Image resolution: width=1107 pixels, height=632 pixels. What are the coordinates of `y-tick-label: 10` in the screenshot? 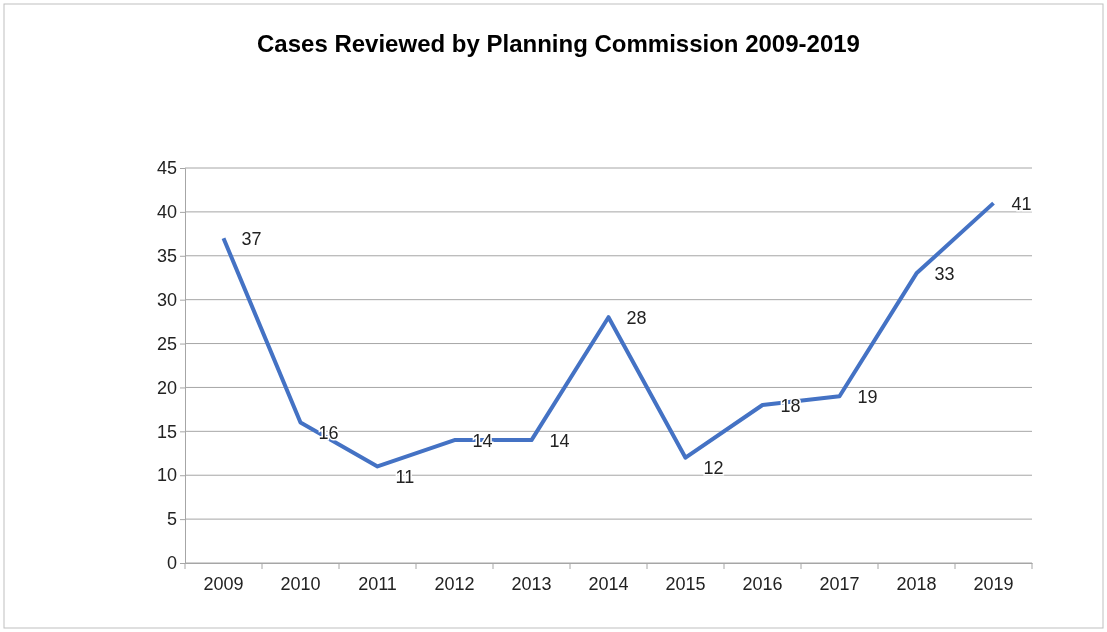 It's located at (166, 475).